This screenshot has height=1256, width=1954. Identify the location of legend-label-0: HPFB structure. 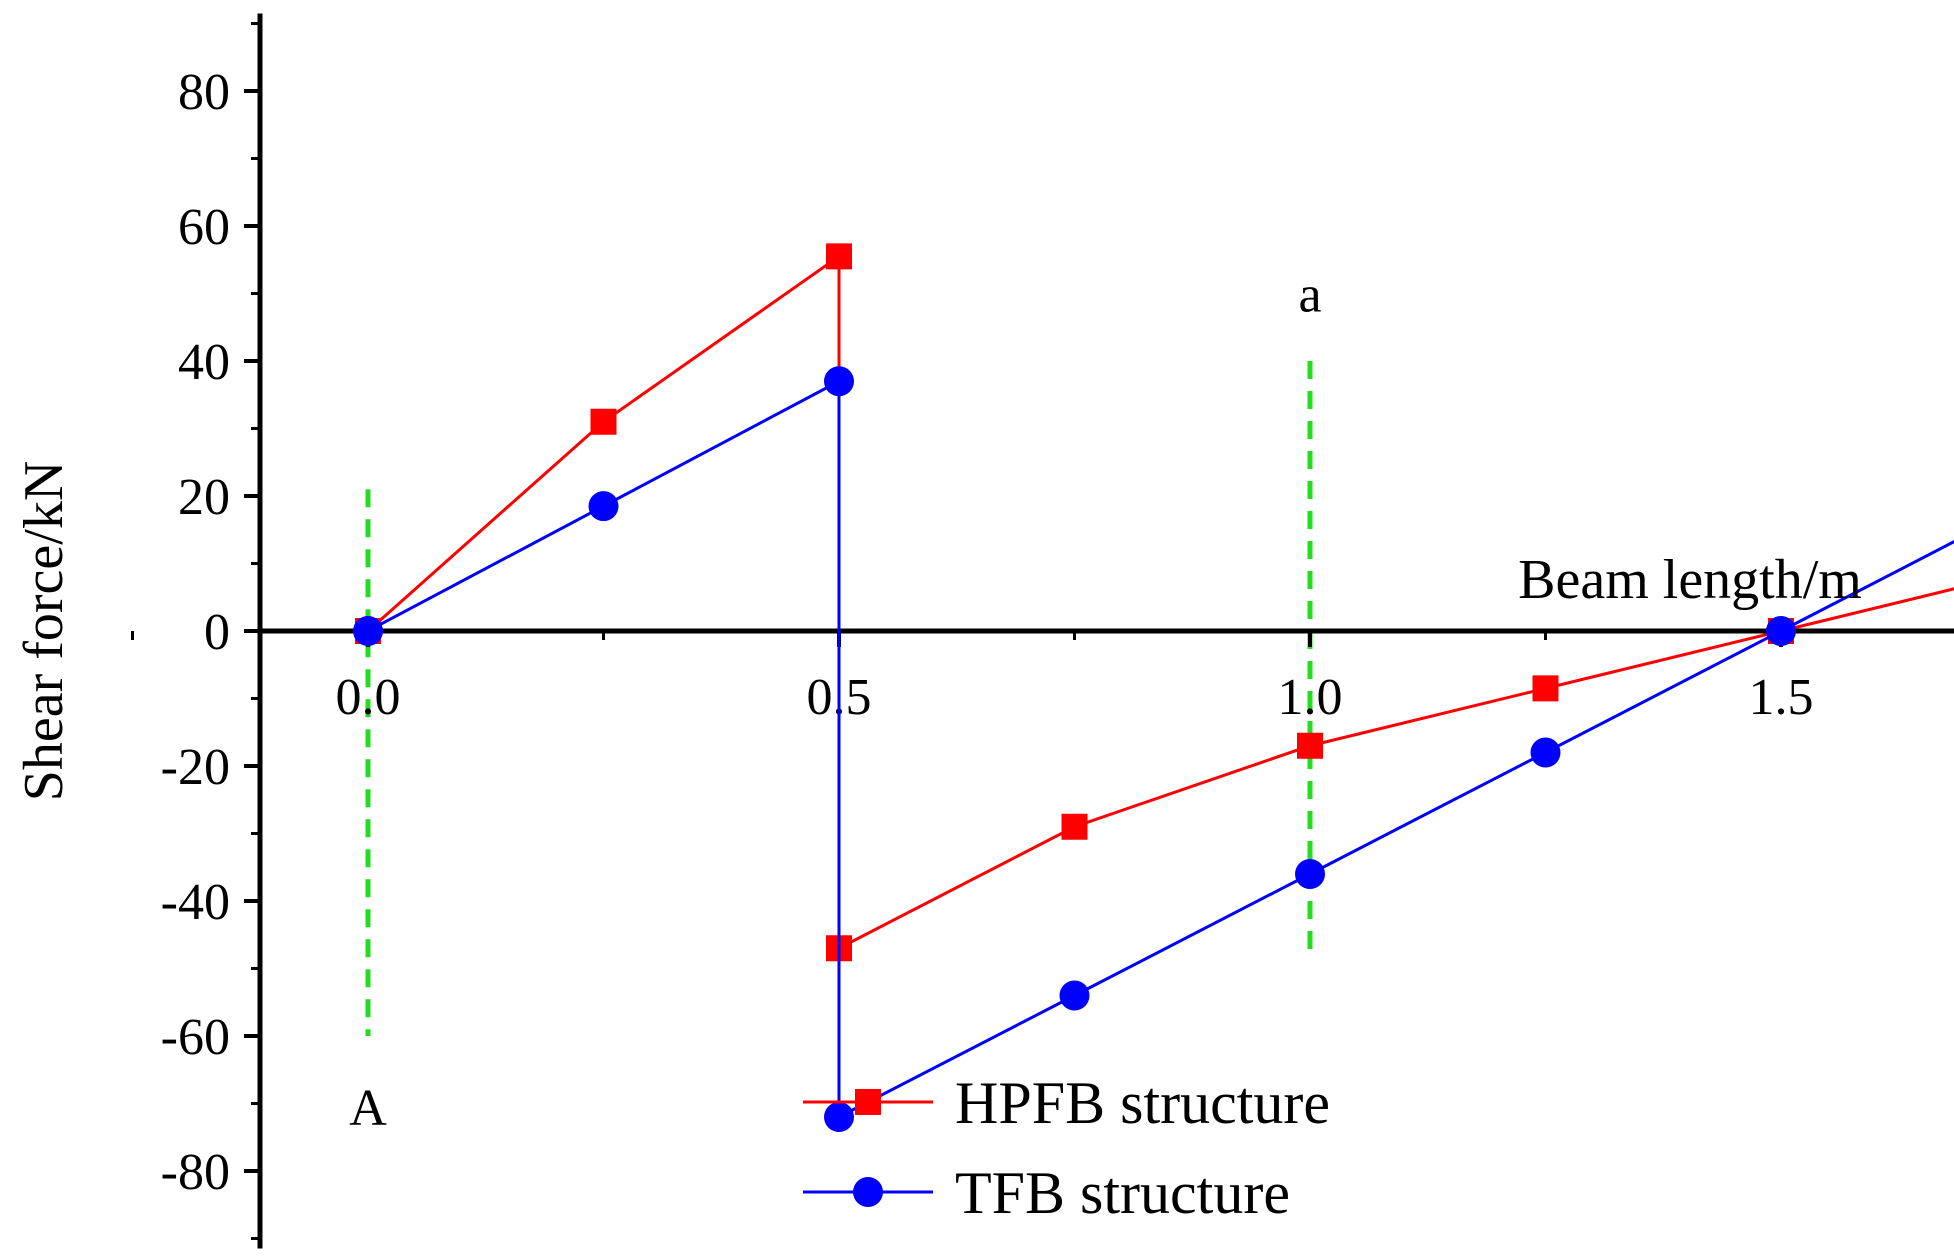
(1142, 1103).